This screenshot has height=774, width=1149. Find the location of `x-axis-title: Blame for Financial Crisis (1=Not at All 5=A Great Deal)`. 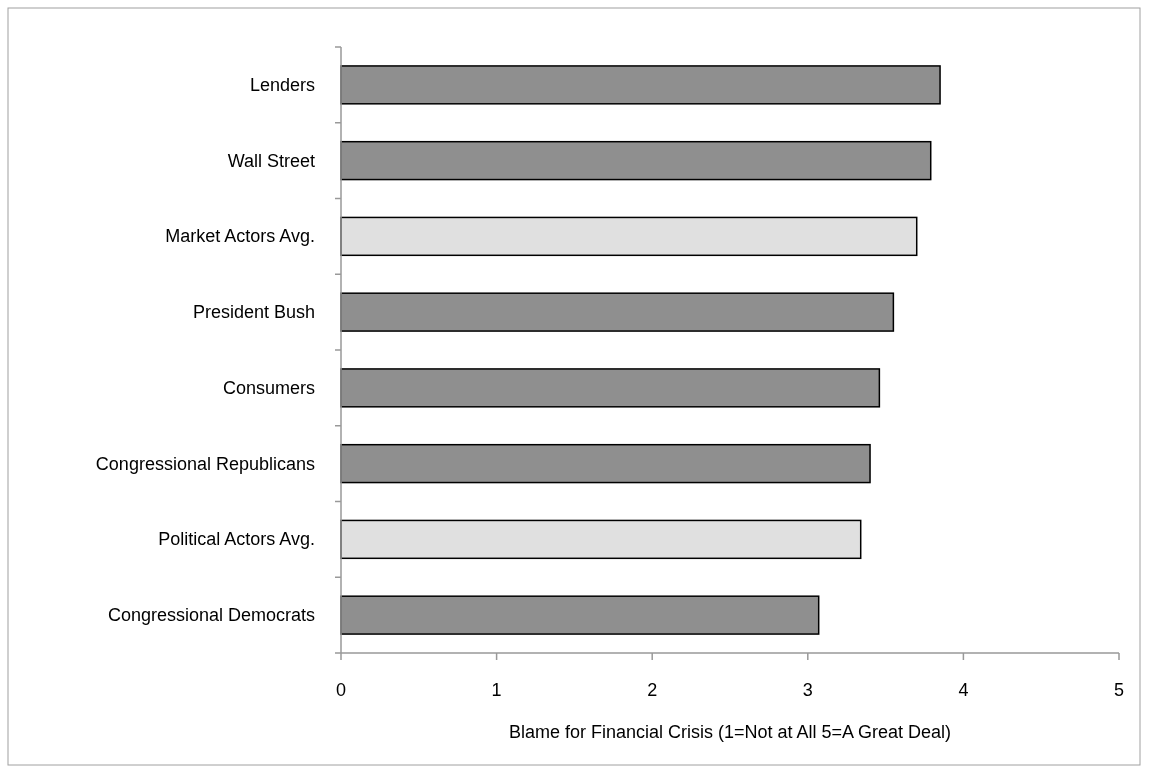

x-axis-title: Blame for Financial Crisis (1=Not at All 5=A Great Deal) is located at coordinates (730, 732).